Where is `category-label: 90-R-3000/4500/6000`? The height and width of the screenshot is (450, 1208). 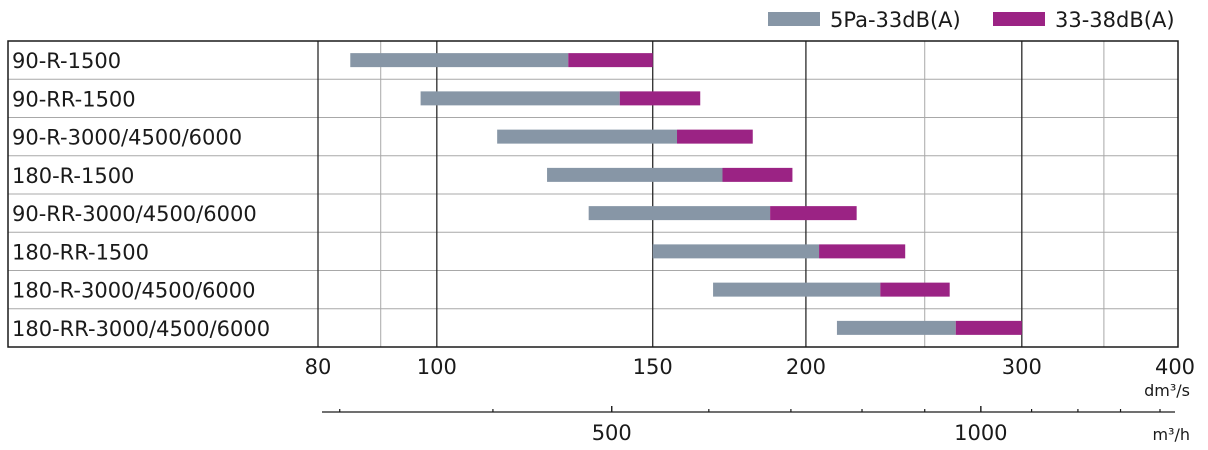
category-label: 90-R-3000/4500/6000 is located at coordinates (127, 138).